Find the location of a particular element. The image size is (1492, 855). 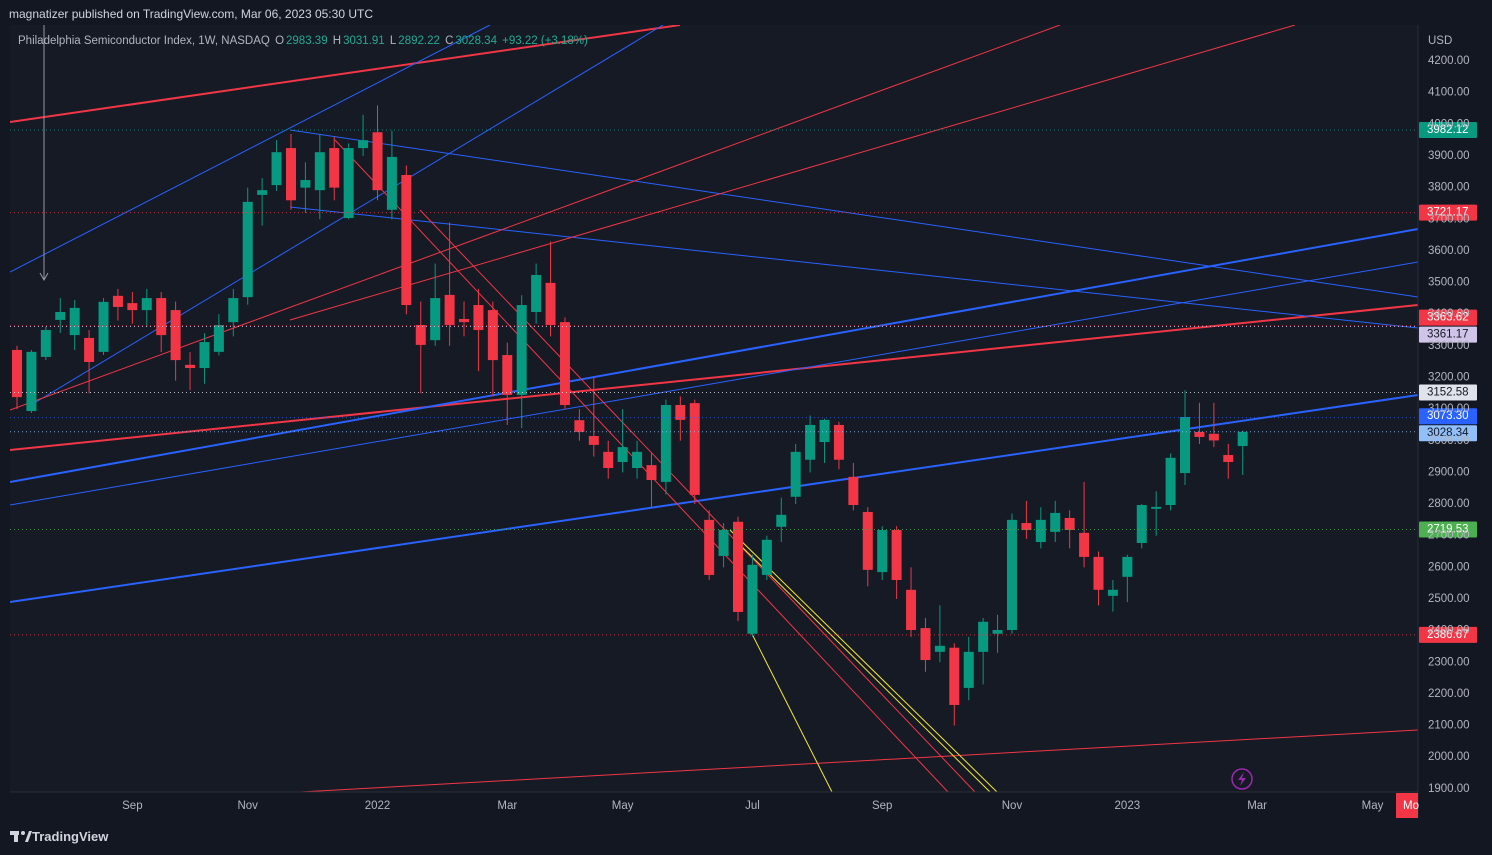

ohlc-letter: O is located at coordinates (280, 41).